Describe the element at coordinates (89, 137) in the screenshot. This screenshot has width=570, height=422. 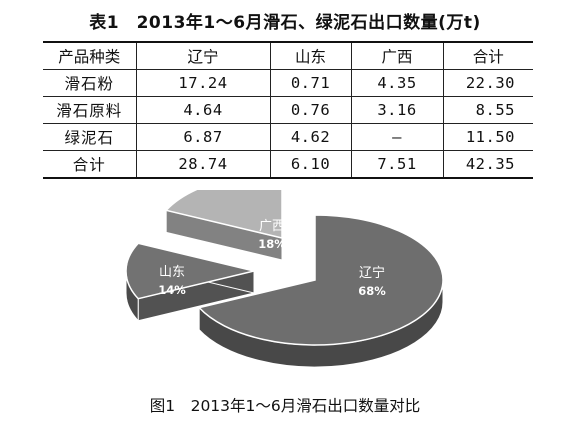
I see `row-label: 绿泥石` at that location.